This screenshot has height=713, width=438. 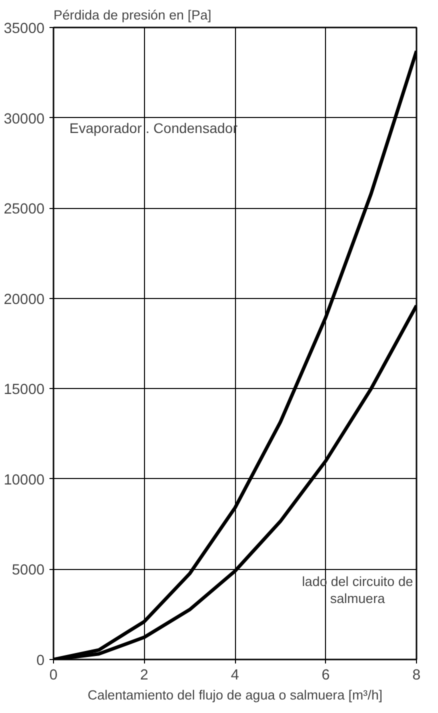 I want to click on y-tick-label: 10000, so click(x=24, y=480).